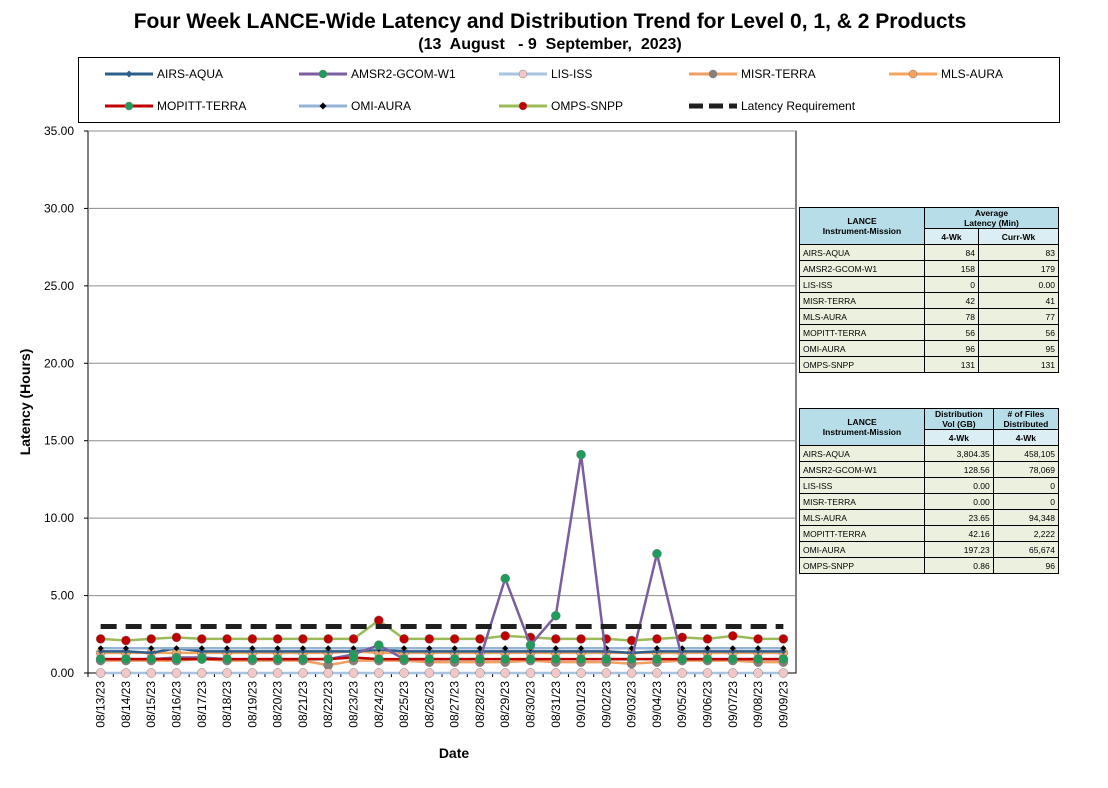 This screenshot has height=788, width=1108. What do you see at coordinates (442, 650) in the screenshot?
I see `series-line-airs-aqua` at bounding box center [442, 650].